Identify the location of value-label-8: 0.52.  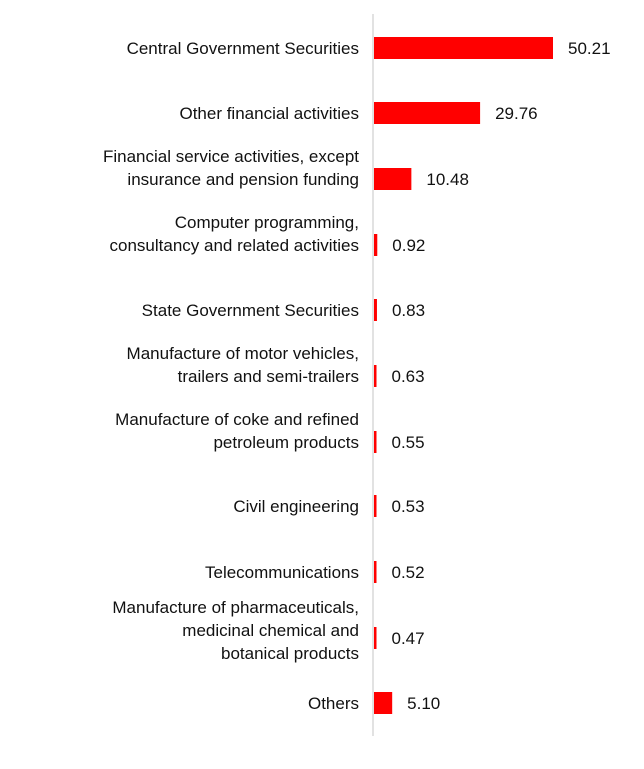
(408, 572).